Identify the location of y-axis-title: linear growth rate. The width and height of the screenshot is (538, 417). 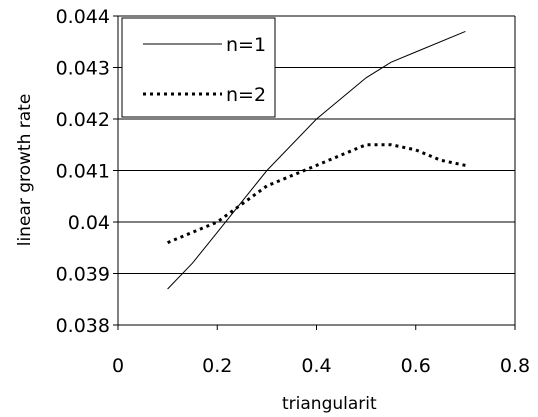
(25, 170).